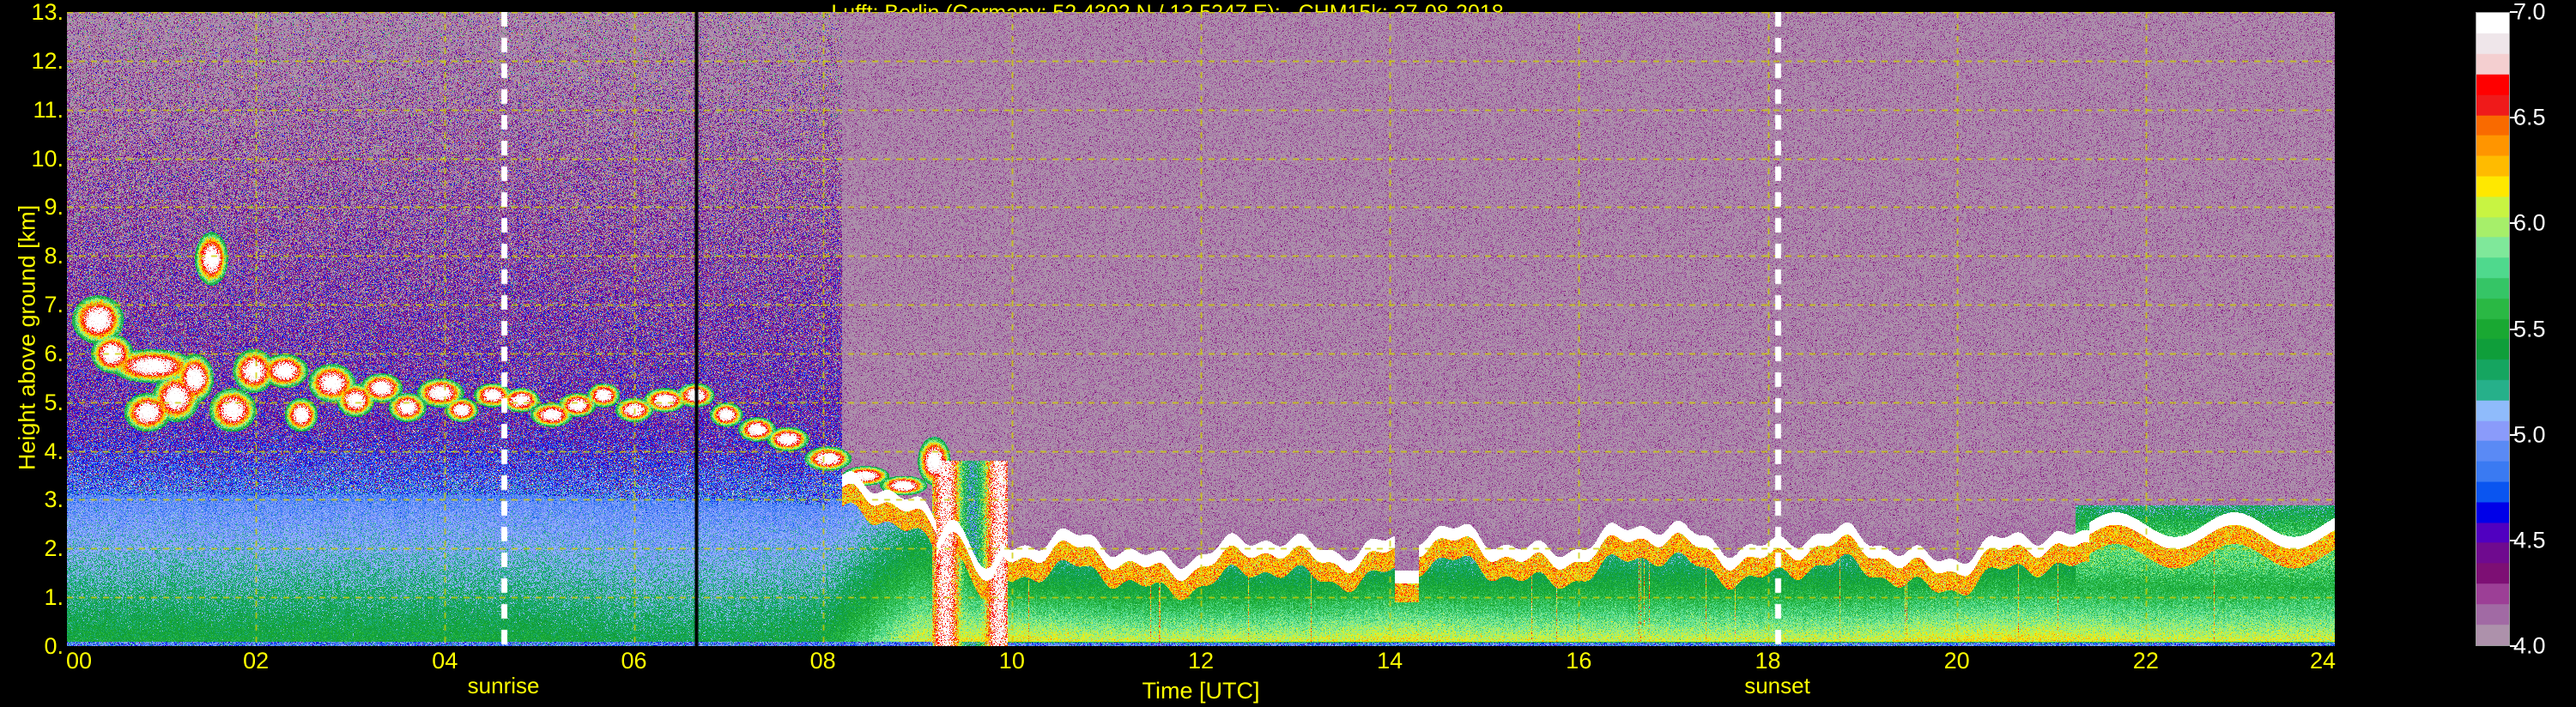 Image resolution: width=2576 pixels, height=707 pixels. What do you see at coordinates (1777, 685) in the screenshot?
I see `x-axis-event-sunset: sunset` at bounding box center [1777, 685].